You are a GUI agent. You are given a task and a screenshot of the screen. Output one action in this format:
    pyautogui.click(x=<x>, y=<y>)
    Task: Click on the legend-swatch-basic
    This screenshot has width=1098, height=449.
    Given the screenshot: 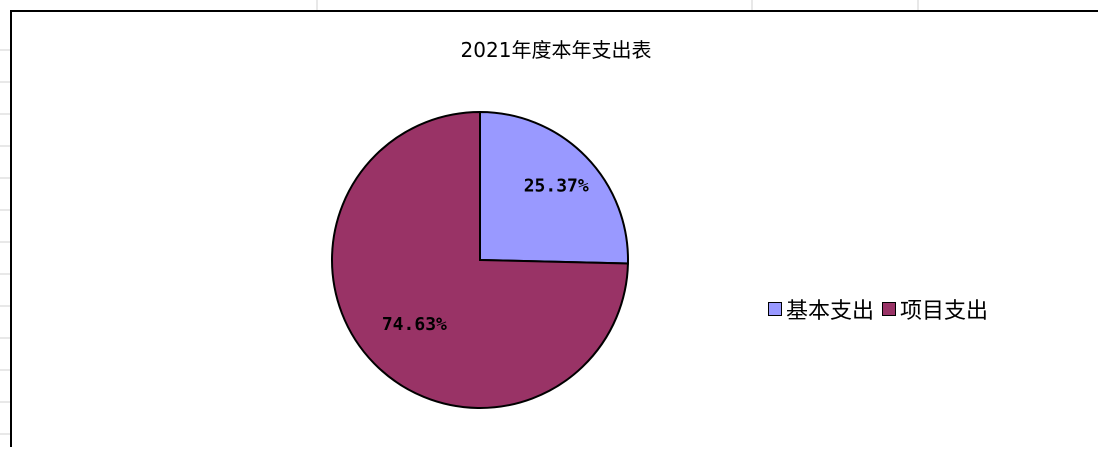 What is the action you would take?
    pyautogui.click(x=775, y=309)
    